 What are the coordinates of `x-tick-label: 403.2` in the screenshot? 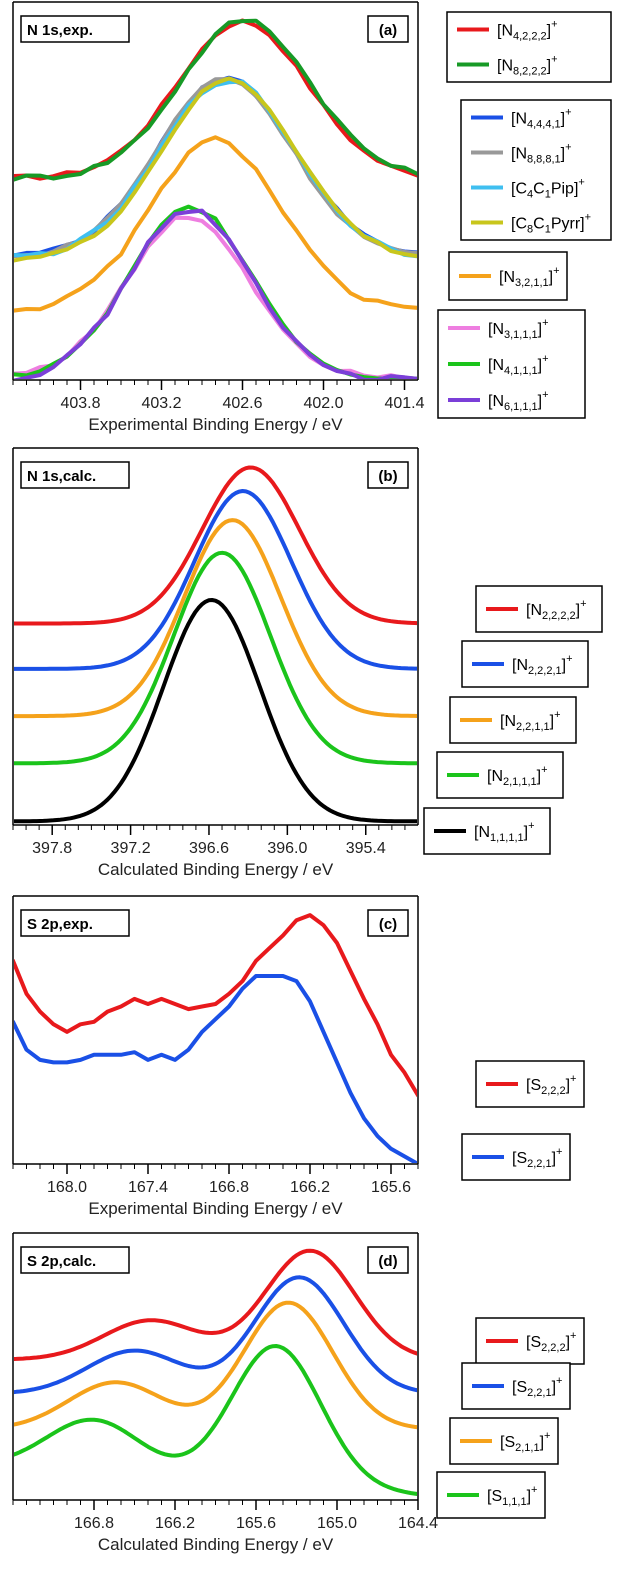 It's located at (161, 403).